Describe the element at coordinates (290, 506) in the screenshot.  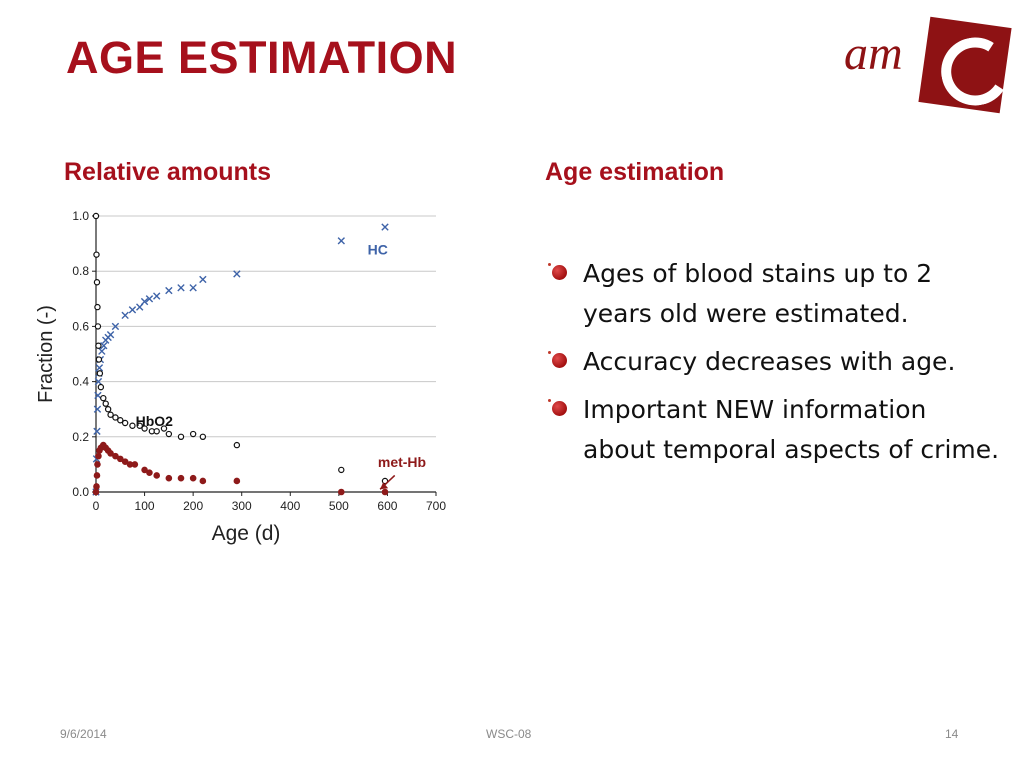
I see `x-tick-label: 400` at that location.